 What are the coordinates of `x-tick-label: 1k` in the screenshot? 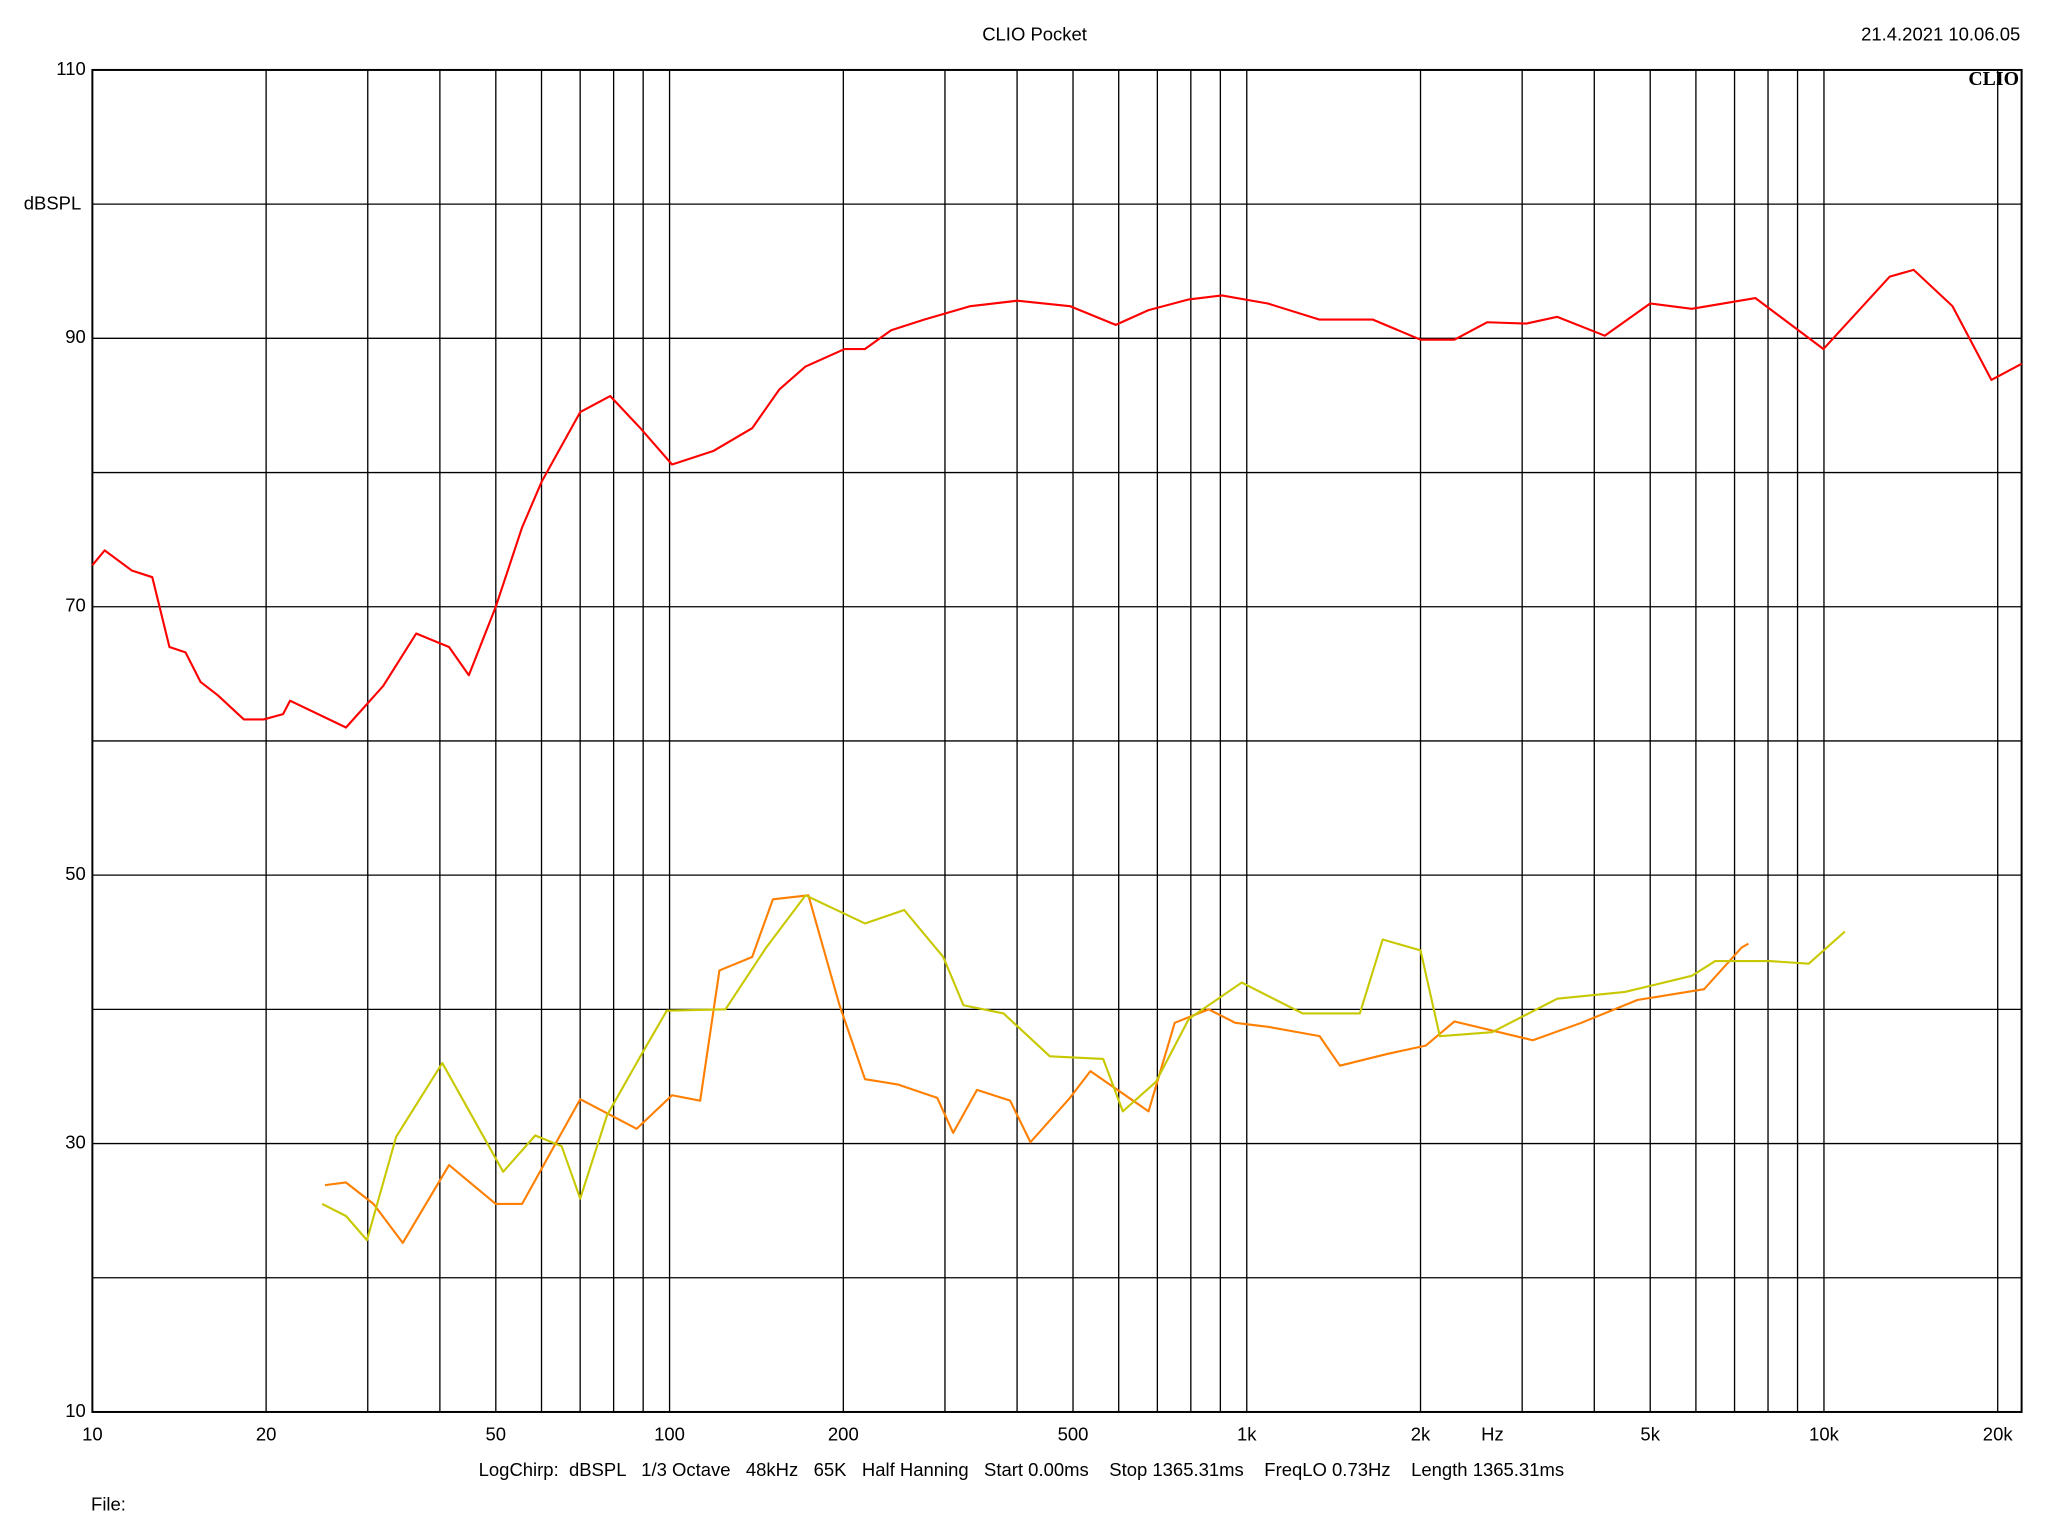 It's located at (1247, 1434).